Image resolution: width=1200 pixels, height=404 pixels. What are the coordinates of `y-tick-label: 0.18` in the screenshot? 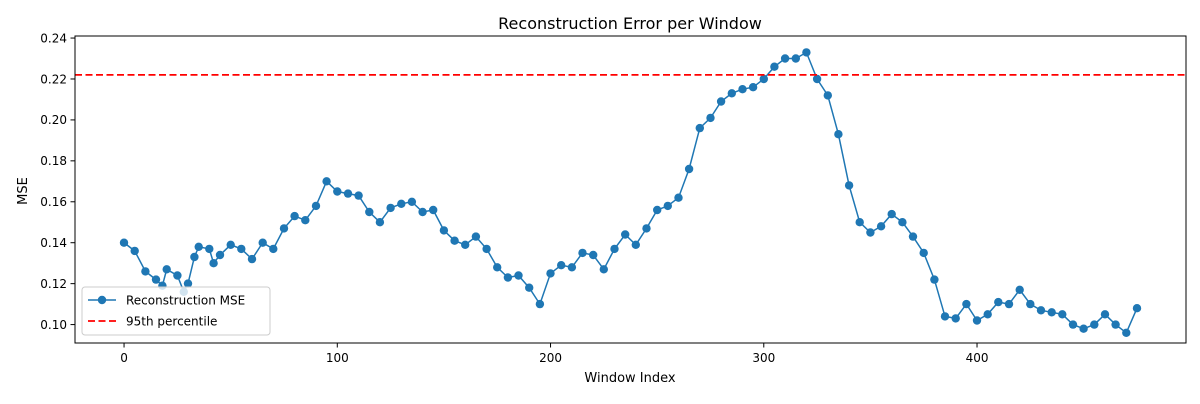 It's located at (53, 161).